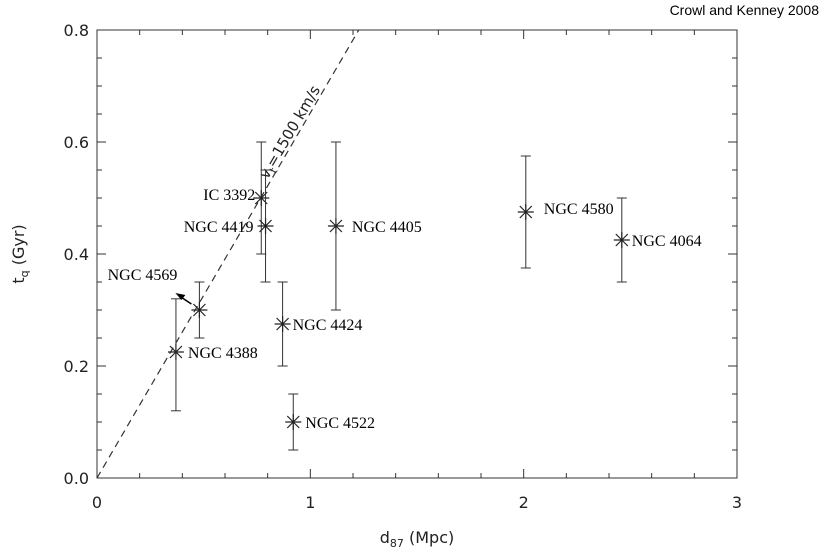 The image size is (825, 553). What do you see at coordinates (20, 253) in the screenshot?
I see `y-axis-label: tq (Gyr)` at bounding box center [20, 253].